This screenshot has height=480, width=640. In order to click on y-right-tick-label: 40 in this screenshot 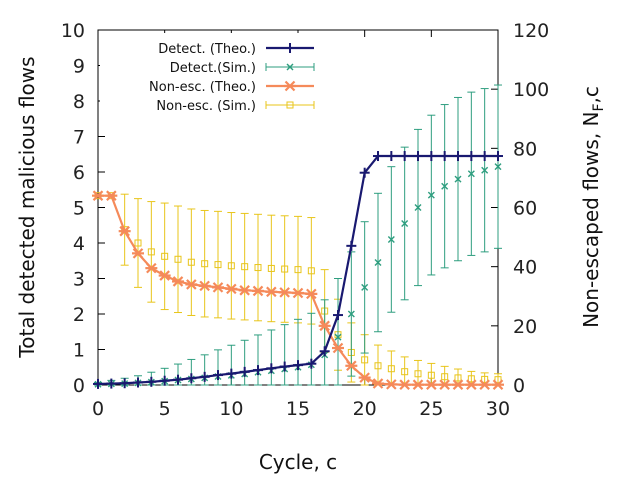, I will do `click(525, 268)`.